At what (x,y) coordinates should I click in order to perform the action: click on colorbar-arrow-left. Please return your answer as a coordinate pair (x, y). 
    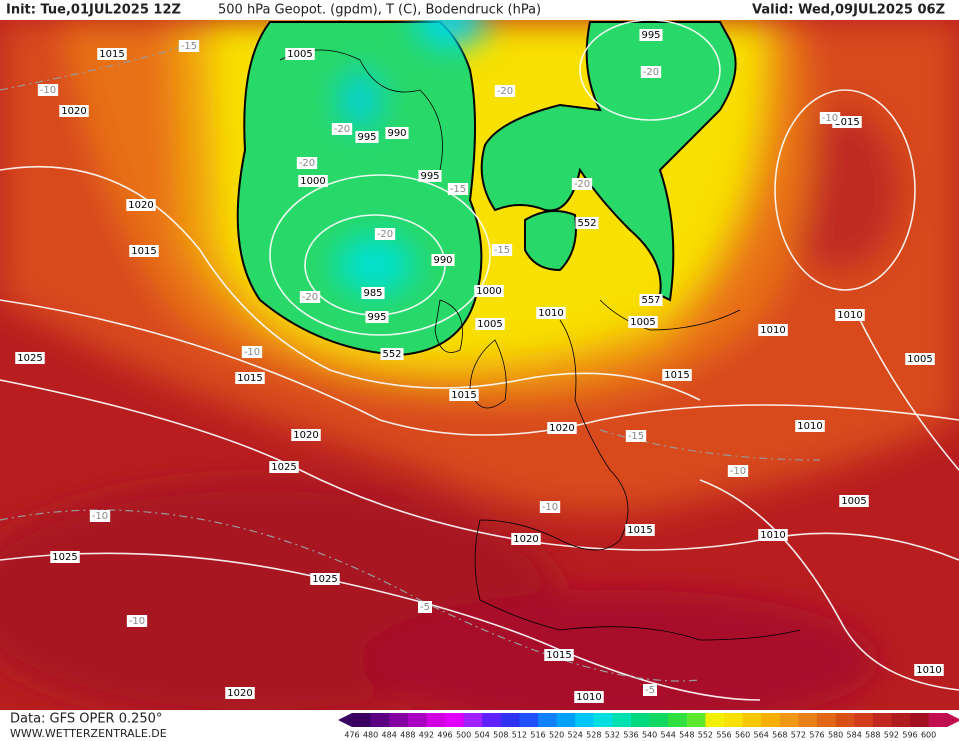
    Looking at the image, I should click on (345, 720).